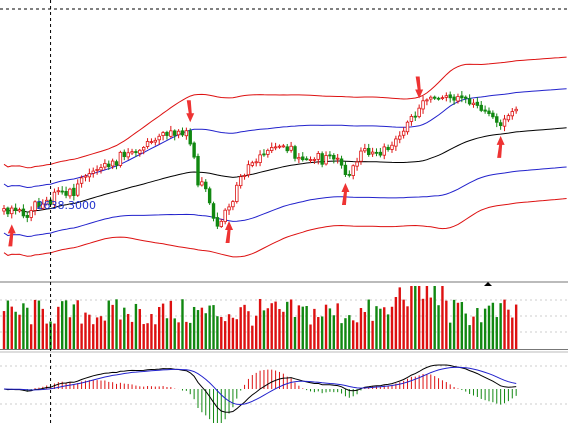  Describe the element at coordinates (229, 231) in the screenshot. I see `buy-arrow-icon` at that location.